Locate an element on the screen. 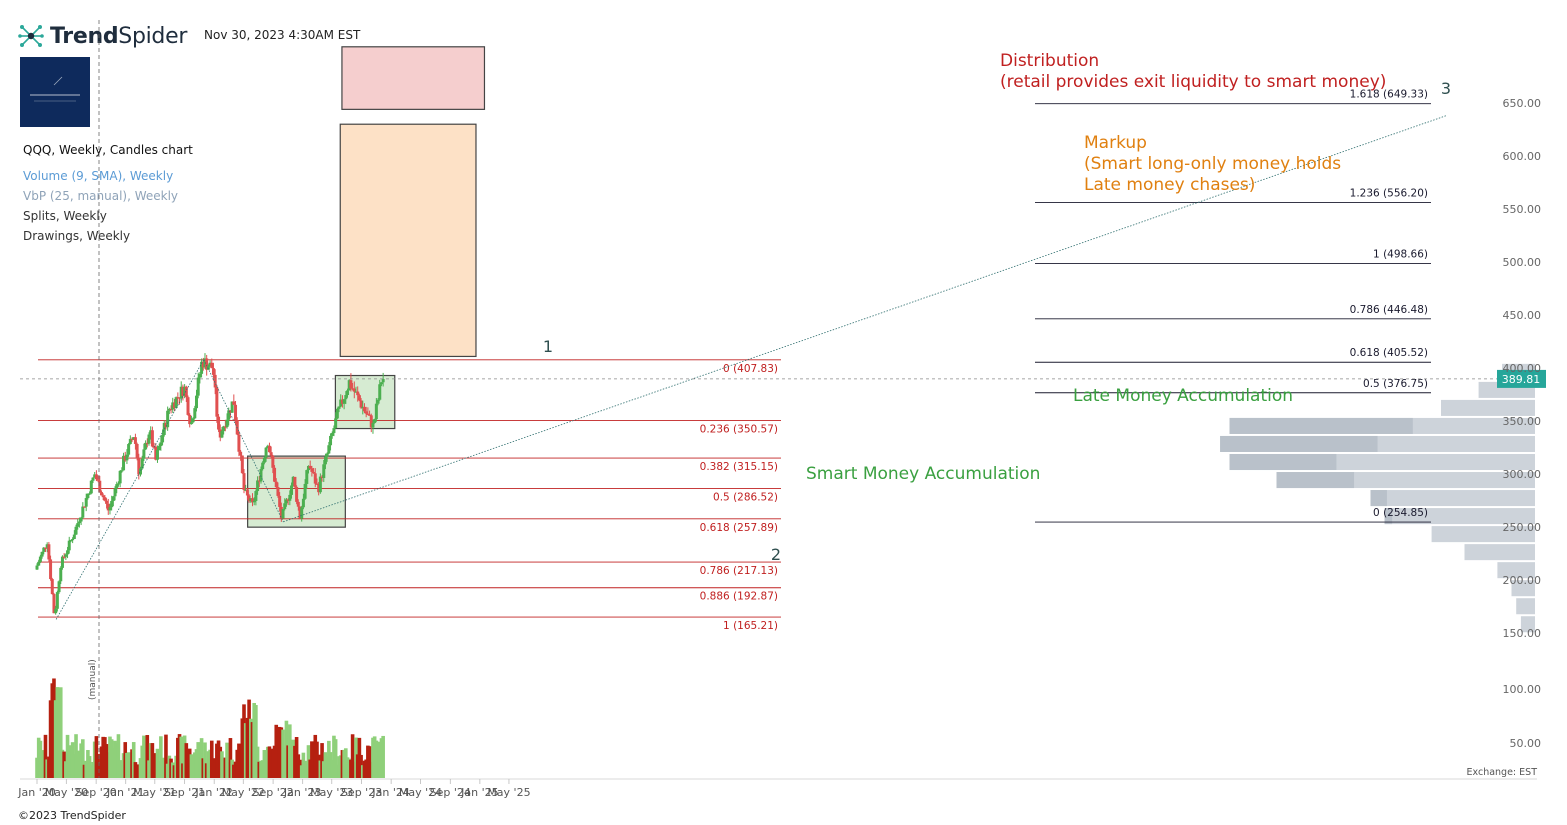 The width and height of the screenshot is (1567, 825). y-tick-label: 650.00 is located at coordinates (1522, 103).